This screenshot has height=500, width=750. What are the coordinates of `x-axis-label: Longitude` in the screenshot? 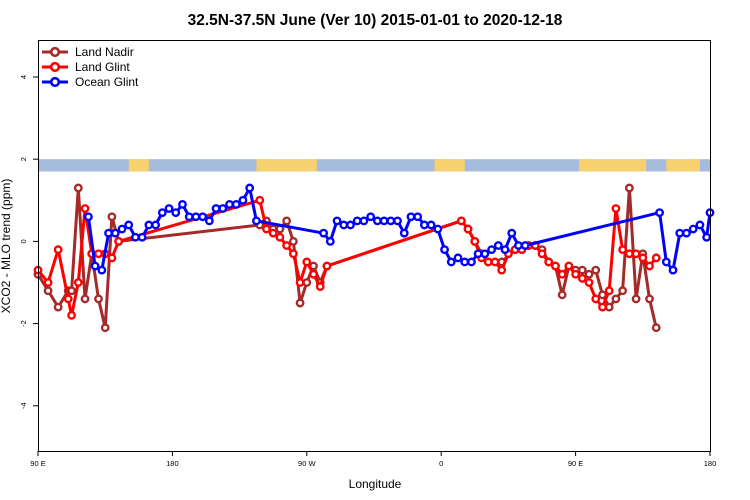 It's located at (375, 484).